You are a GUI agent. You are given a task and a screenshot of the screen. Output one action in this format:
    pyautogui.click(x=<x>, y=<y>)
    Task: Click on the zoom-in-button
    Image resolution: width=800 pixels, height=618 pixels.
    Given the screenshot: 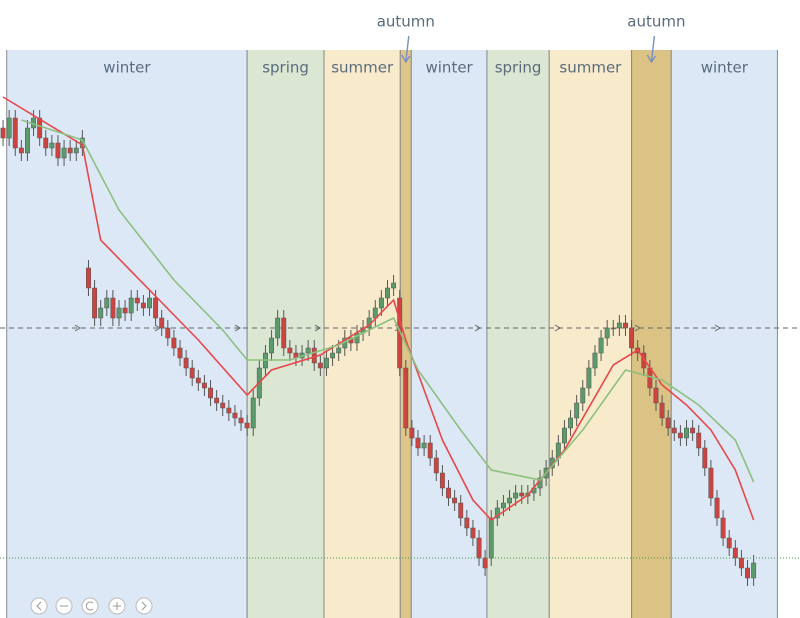 What is the action you would take?
    pyautogui.click(x=117, y=606)
    